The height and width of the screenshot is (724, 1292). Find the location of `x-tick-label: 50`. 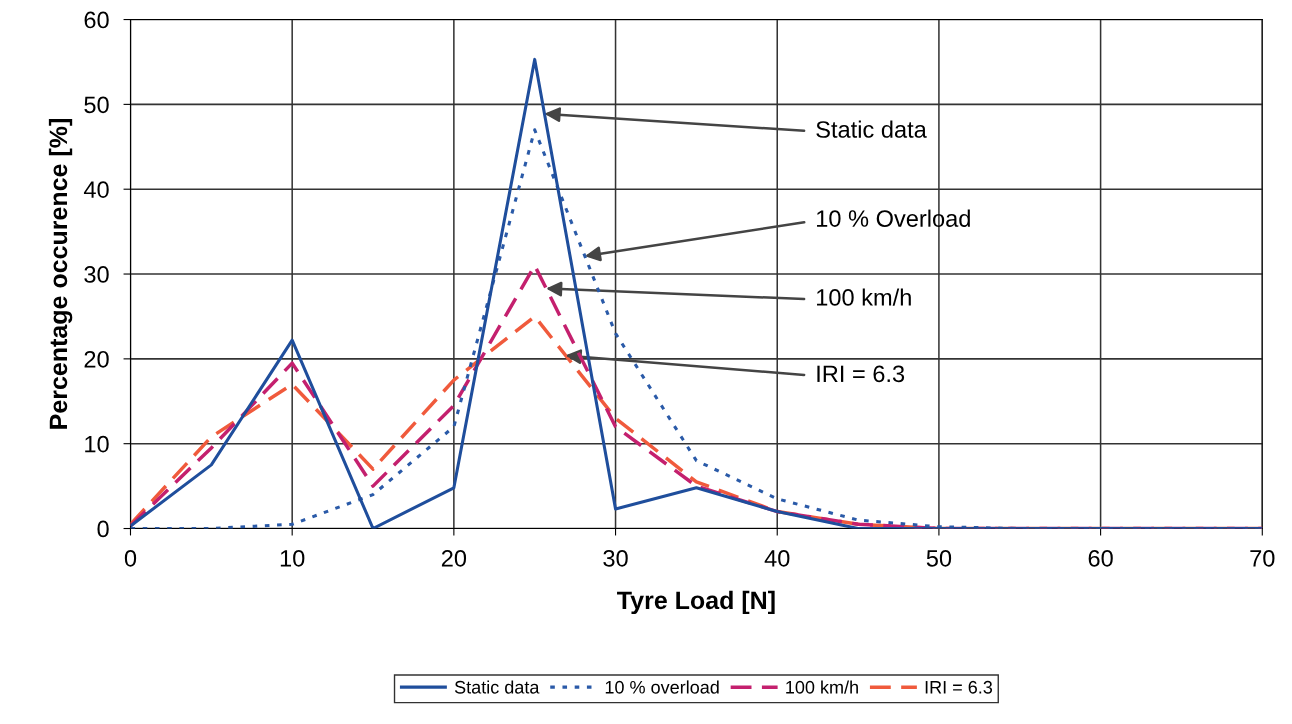

x-tick-label: 50 is located at coordinates (939, 558).